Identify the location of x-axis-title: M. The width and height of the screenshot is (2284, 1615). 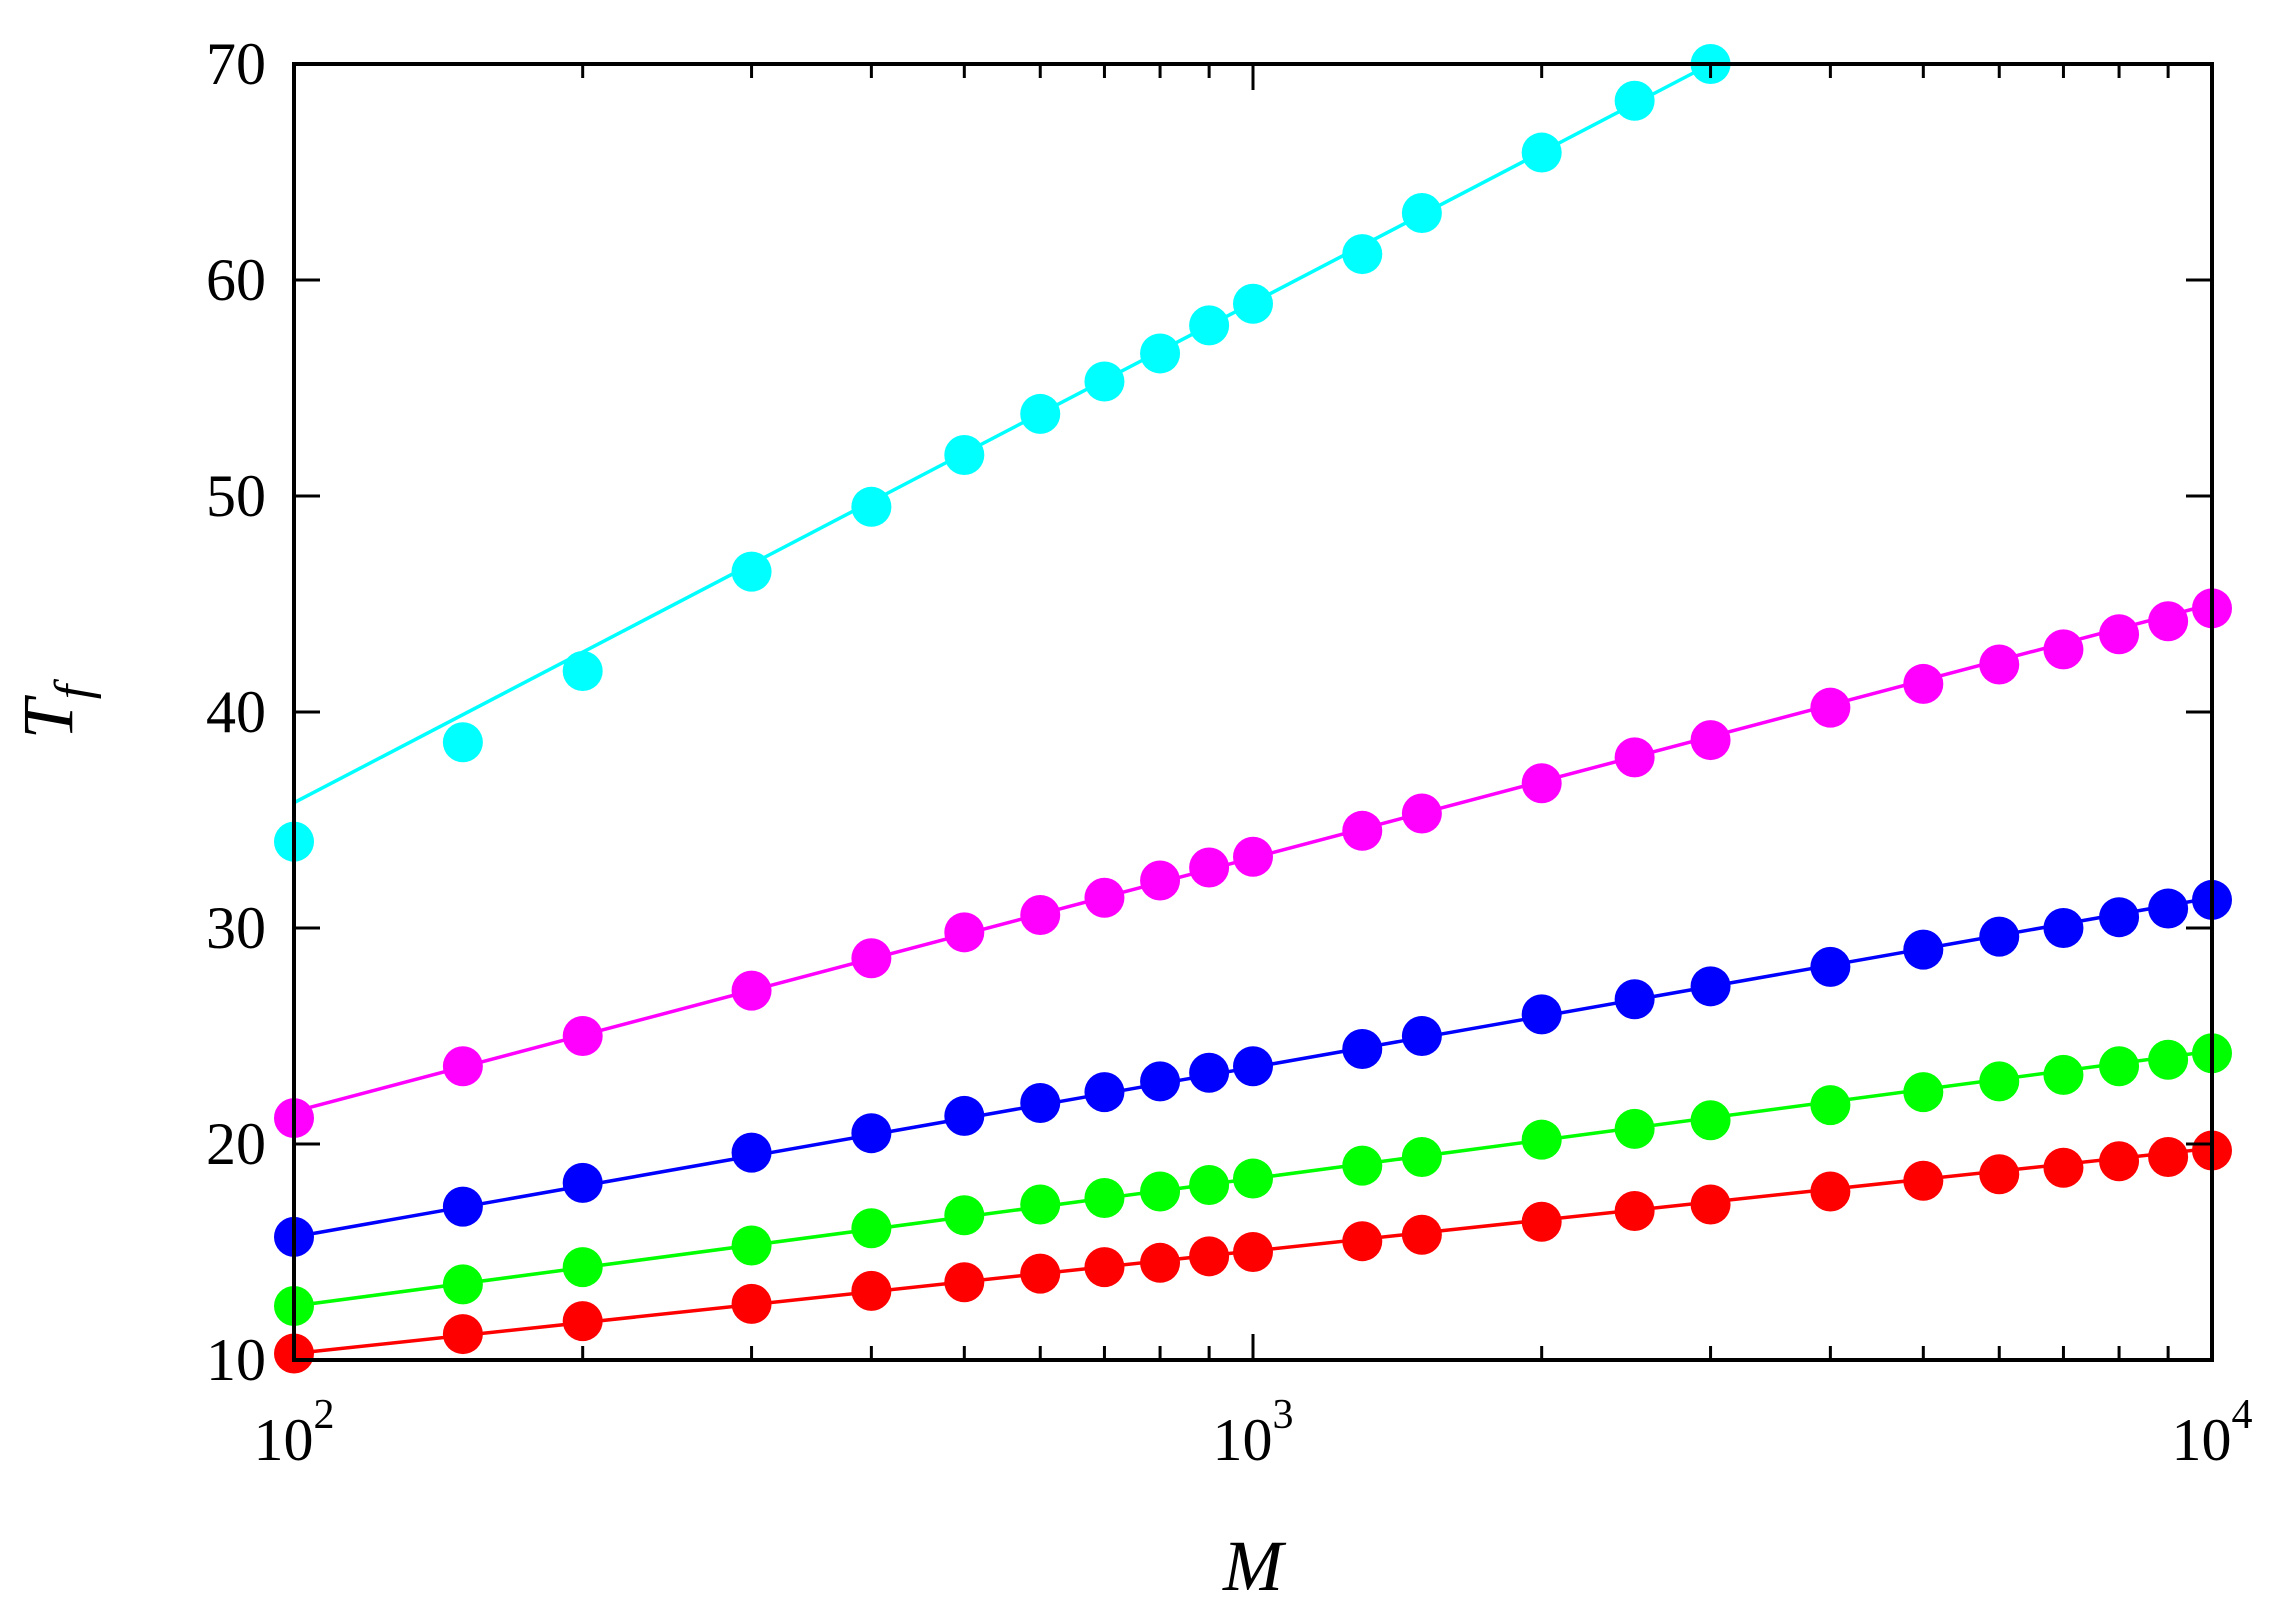
(1254, 1566).